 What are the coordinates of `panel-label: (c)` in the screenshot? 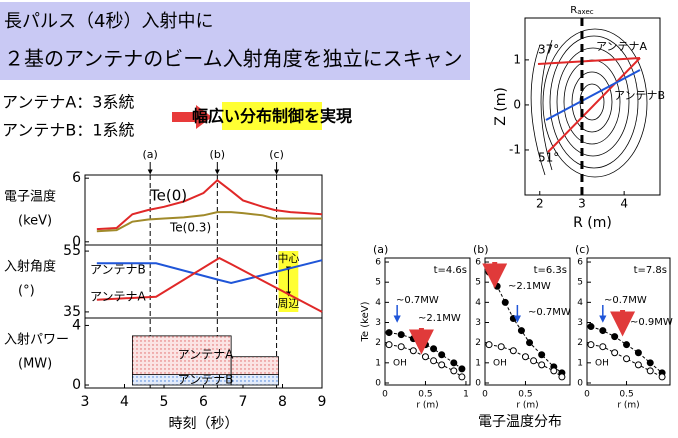 It's located at (582, 249).